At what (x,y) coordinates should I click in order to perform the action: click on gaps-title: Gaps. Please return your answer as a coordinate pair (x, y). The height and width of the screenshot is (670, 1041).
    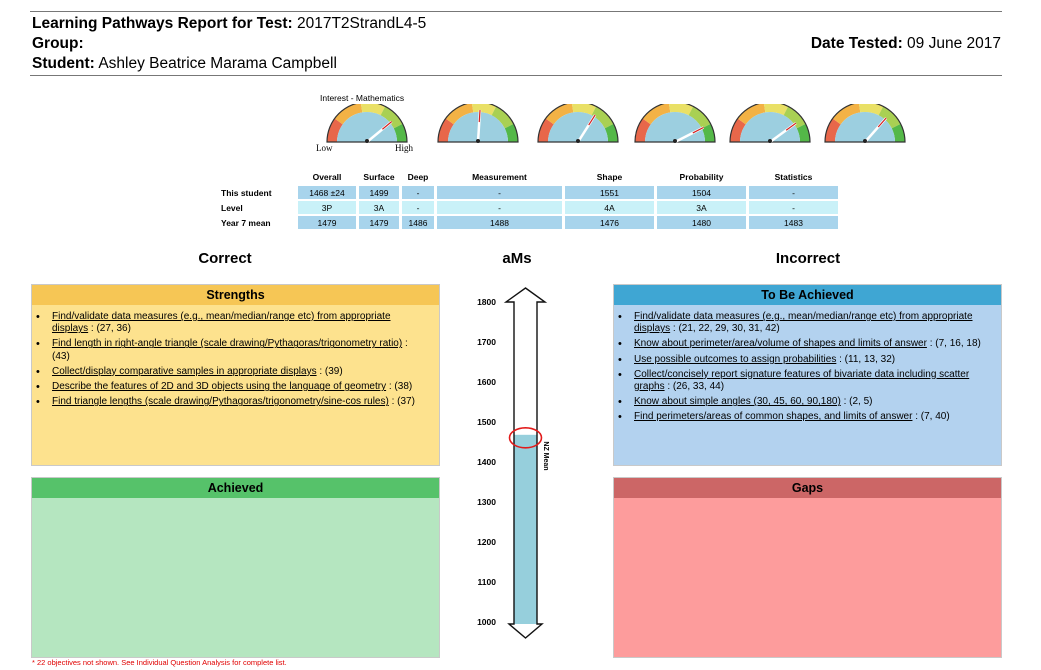
    Looking at the image, I should click on (807, 488).